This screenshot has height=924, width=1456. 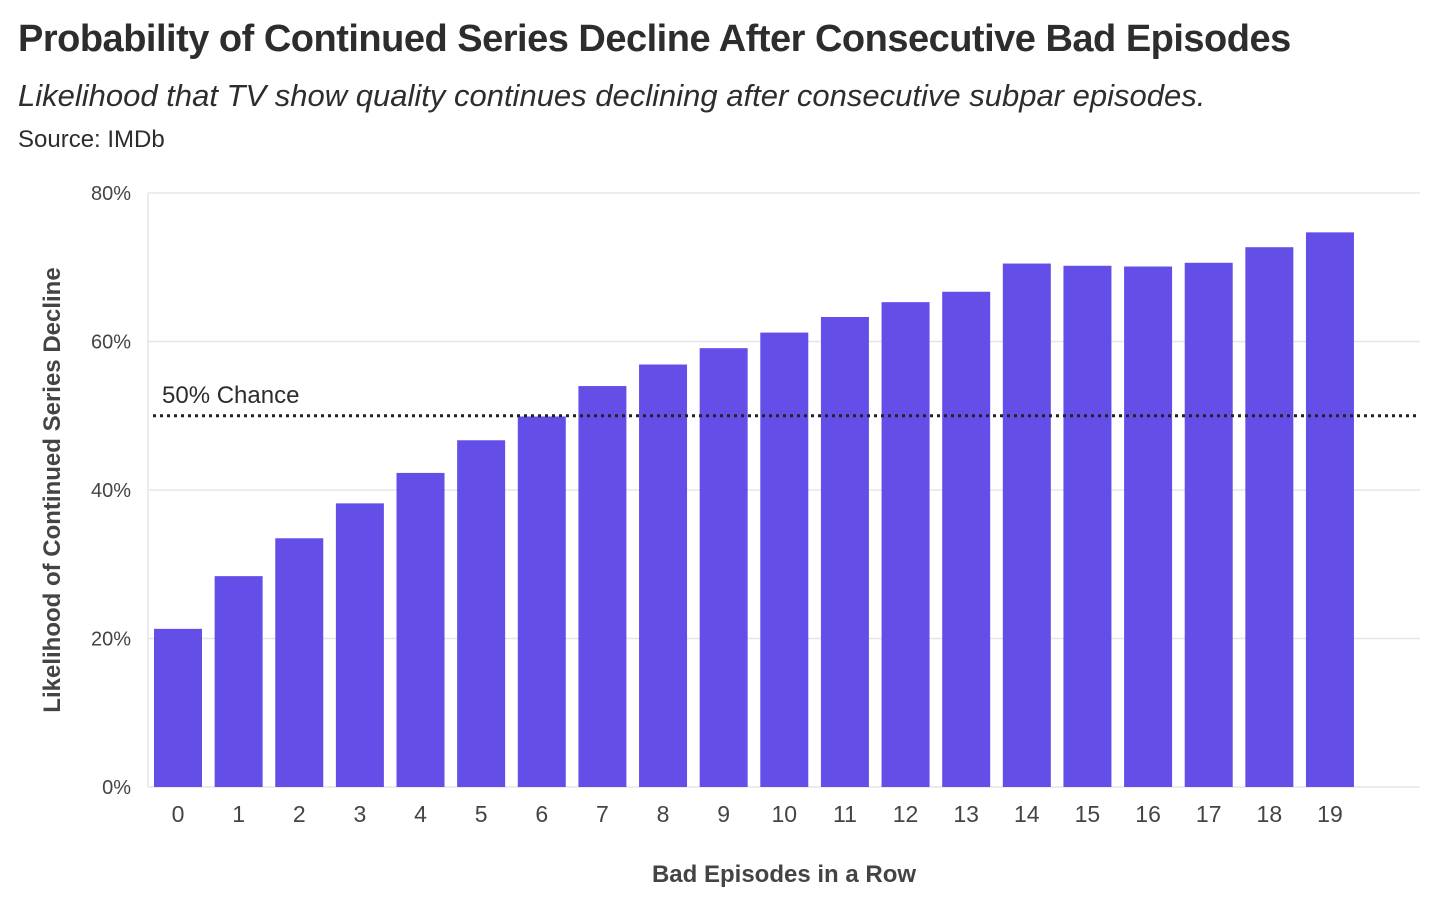 What do you see at coordinates (1088, 814) in the screenshot?
I see `x-tick-label: 15` at bounding box center [1088, 814].